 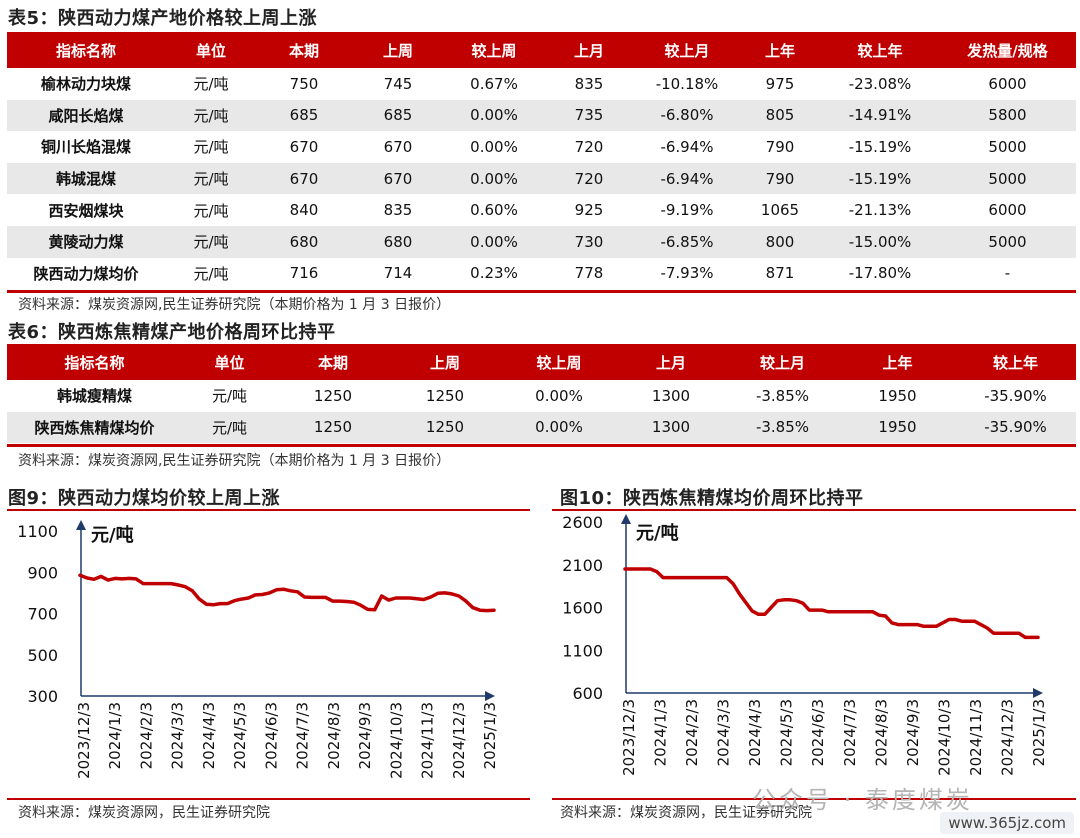 I want to click on table-cell: -6.94%, so click(x=687, y=178).